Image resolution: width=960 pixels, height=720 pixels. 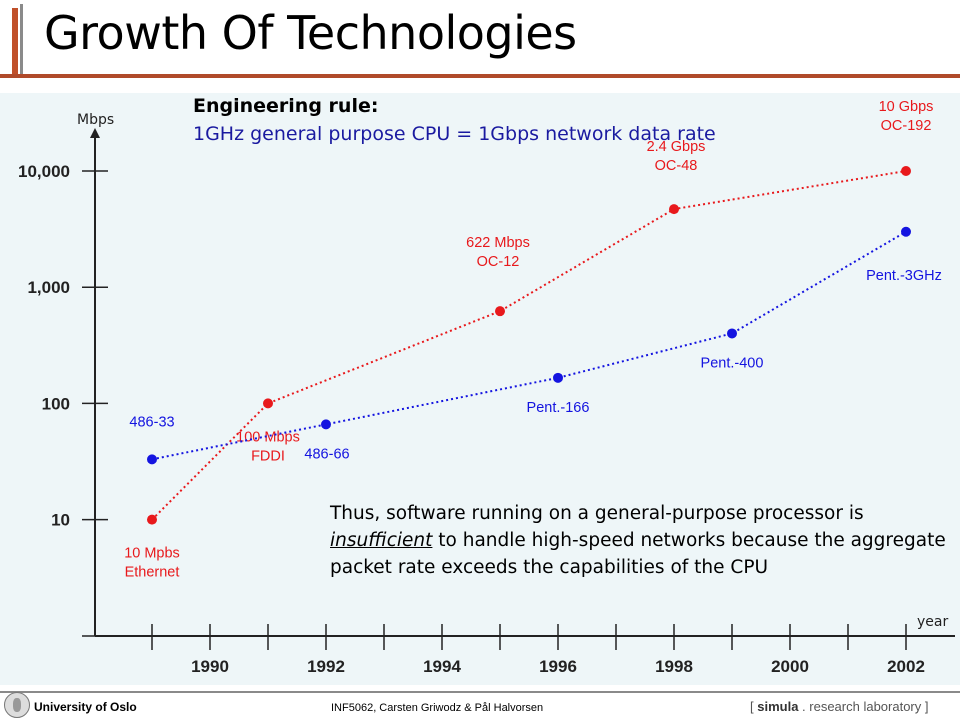 I want to click on y-tick-label: 10, so click(x=60, y=520).